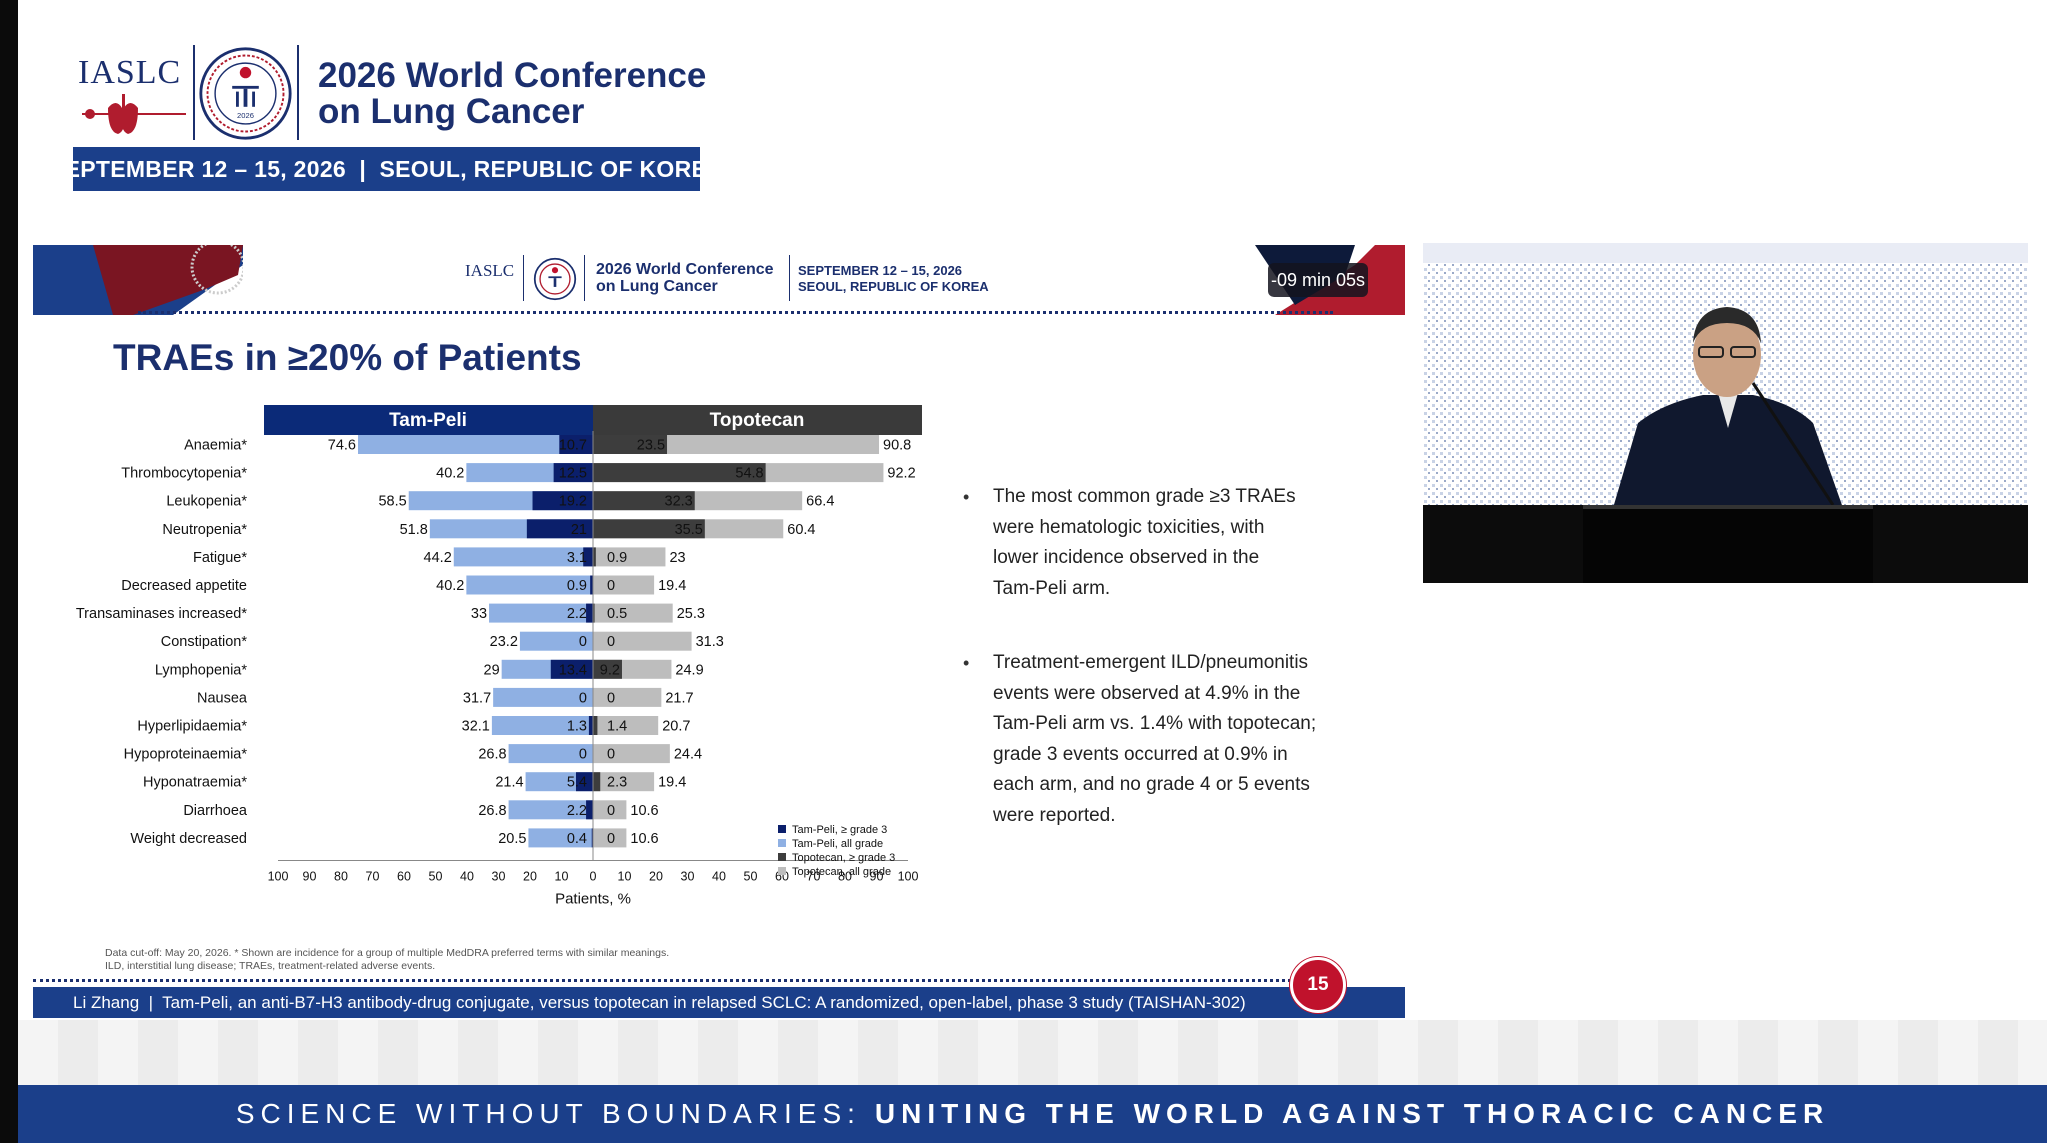  Describe the element at coordinates (573, 502) in the screenshot. I see `value-label-tampeli-g3: 19.2` at that location.